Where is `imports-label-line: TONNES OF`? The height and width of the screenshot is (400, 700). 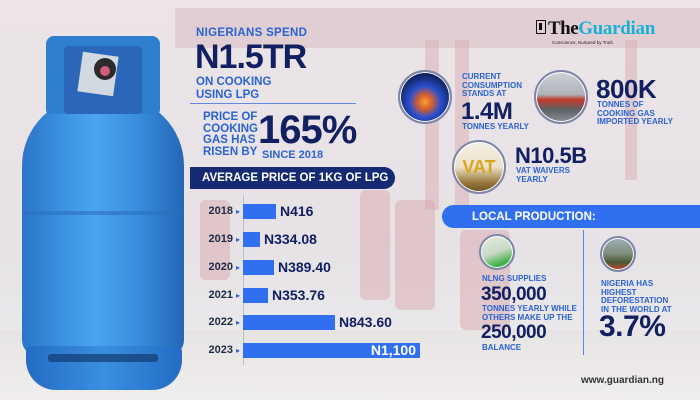
imports-label-line: TONNES OF is located at coordinates (620, 104).